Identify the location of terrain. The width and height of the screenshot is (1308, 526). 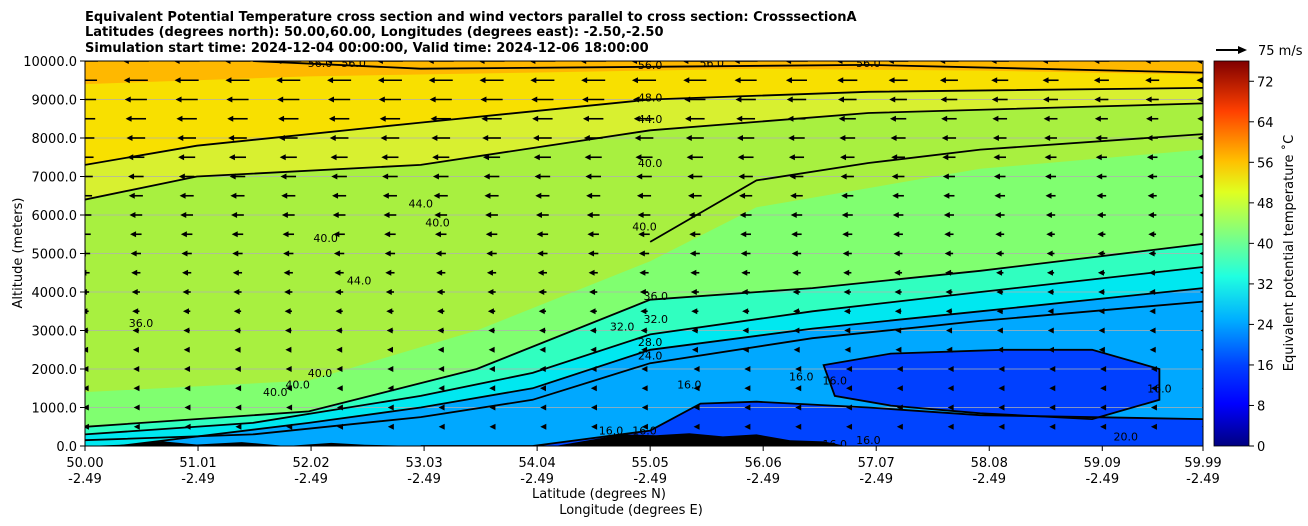
(644, 439).